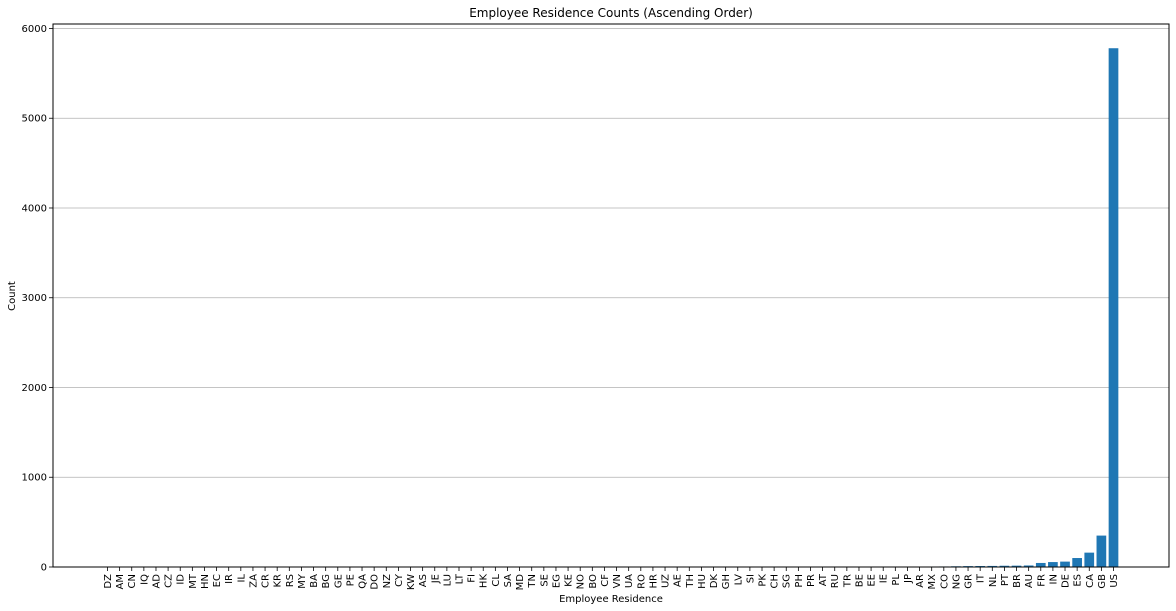 Image resolution: width=1176 pixels, height=611 pixels. I want to click on x-tick-label: GH, so click(726, 581).